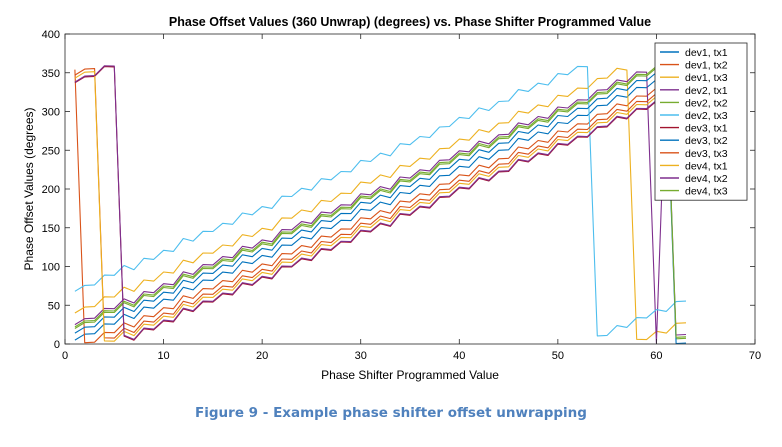  Describe the element at coordinates (706, 53) in the screenshot. I see `legend-label: dev1, tx1` at that location.